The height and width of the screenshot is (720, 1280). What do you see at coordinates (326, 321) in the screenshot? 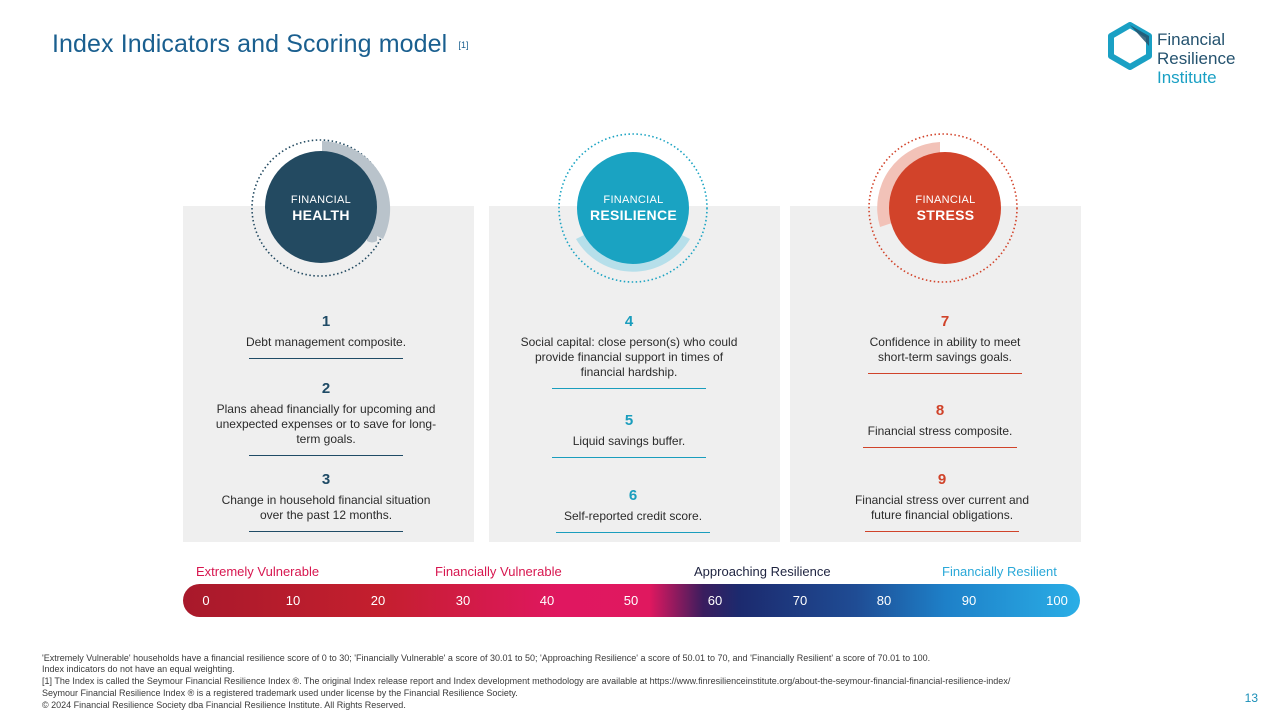
I see `indicator-number: 1` at bounding box center [326, 321].